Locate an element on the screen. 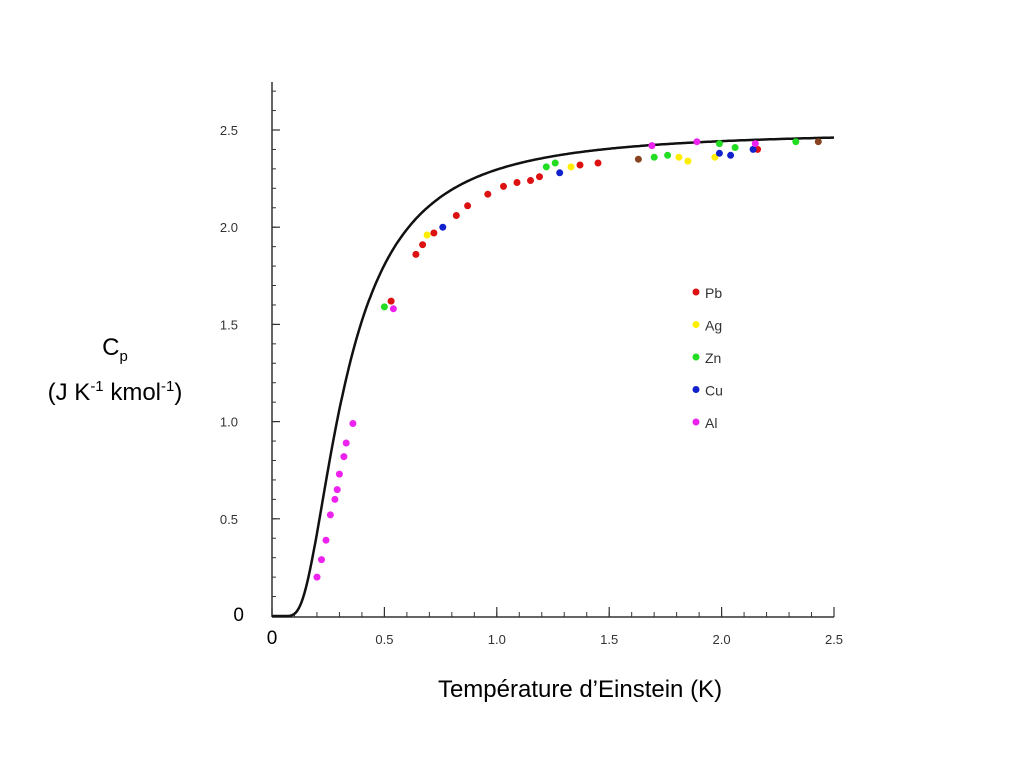 Image resolution: width=1024 pixels, height=768 pixels. x-tick-label: 0 is located at coordinates (272, 638).